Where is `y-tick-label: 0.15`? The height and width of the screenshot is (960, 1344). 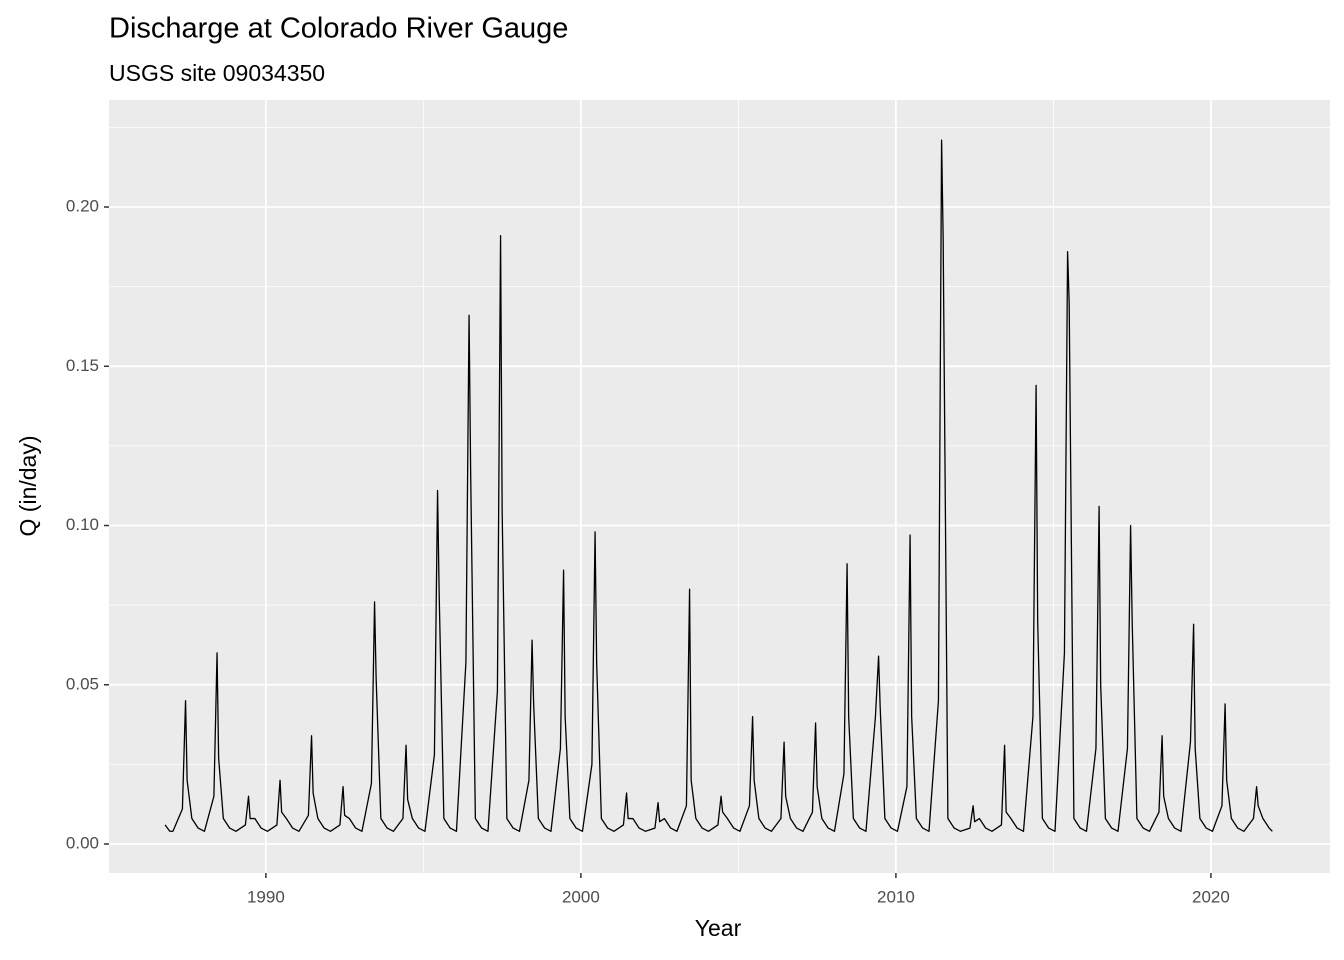
y-tick-label: 0.15 is located at coordinates (82, 365).